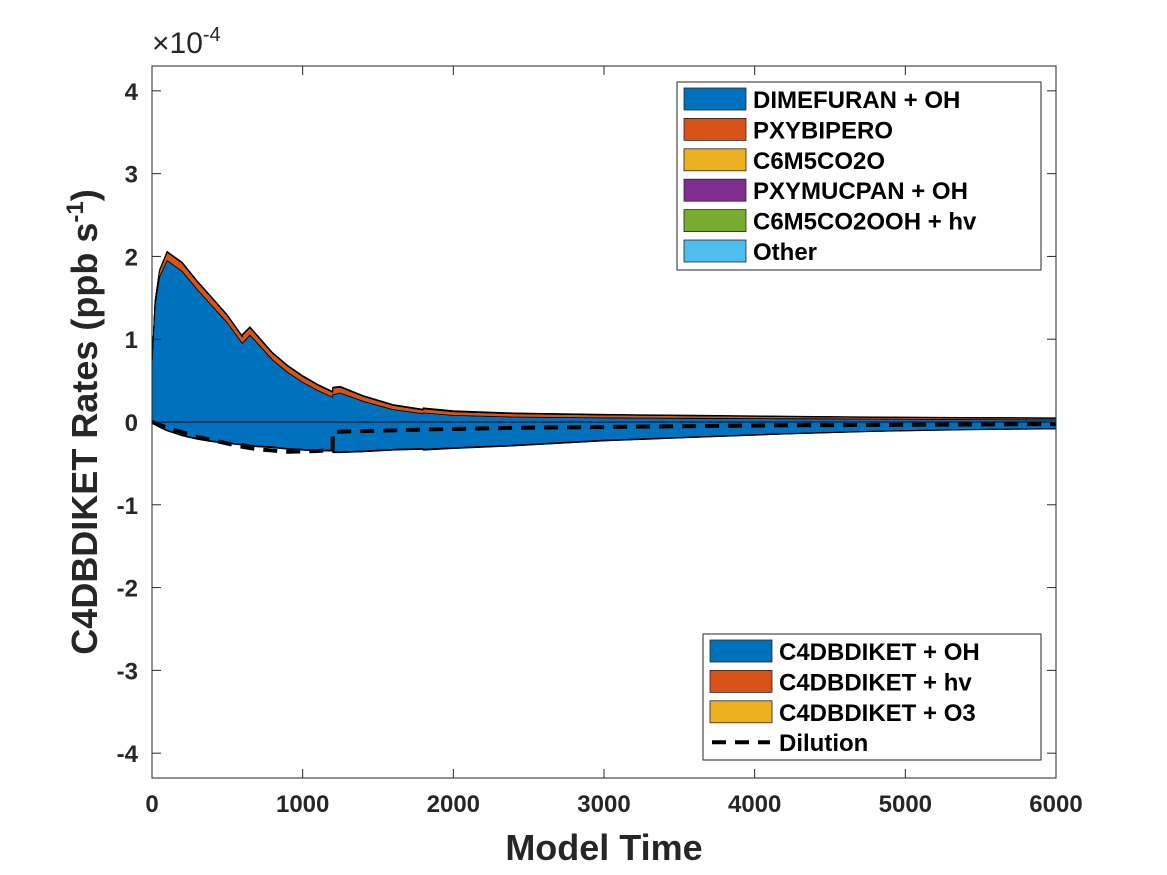  Describe the element at coordinates (715, 129) in the screenshot. I see `legend-swatch-pxybipero` at that location.